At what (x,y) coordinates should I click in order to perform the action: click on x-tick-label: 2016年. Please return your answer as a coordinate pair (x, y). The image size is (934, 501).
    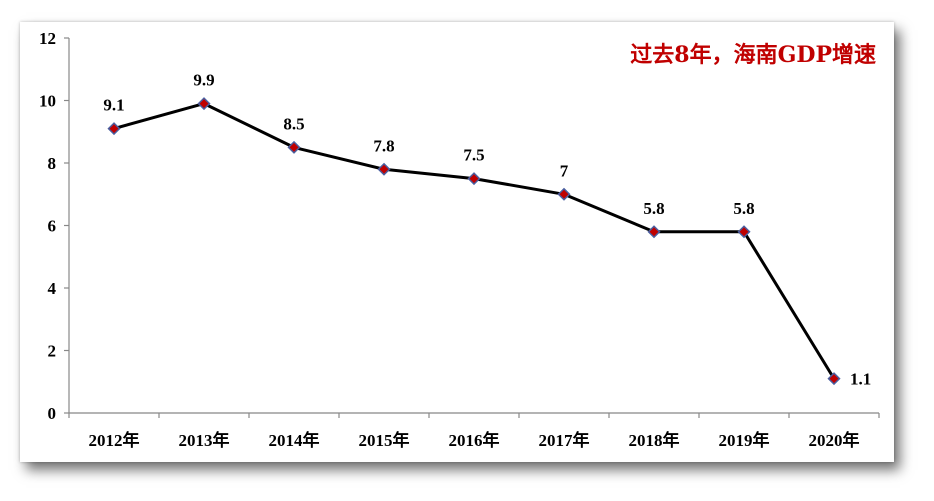
    Looking at the image, I should click on (474, 440).